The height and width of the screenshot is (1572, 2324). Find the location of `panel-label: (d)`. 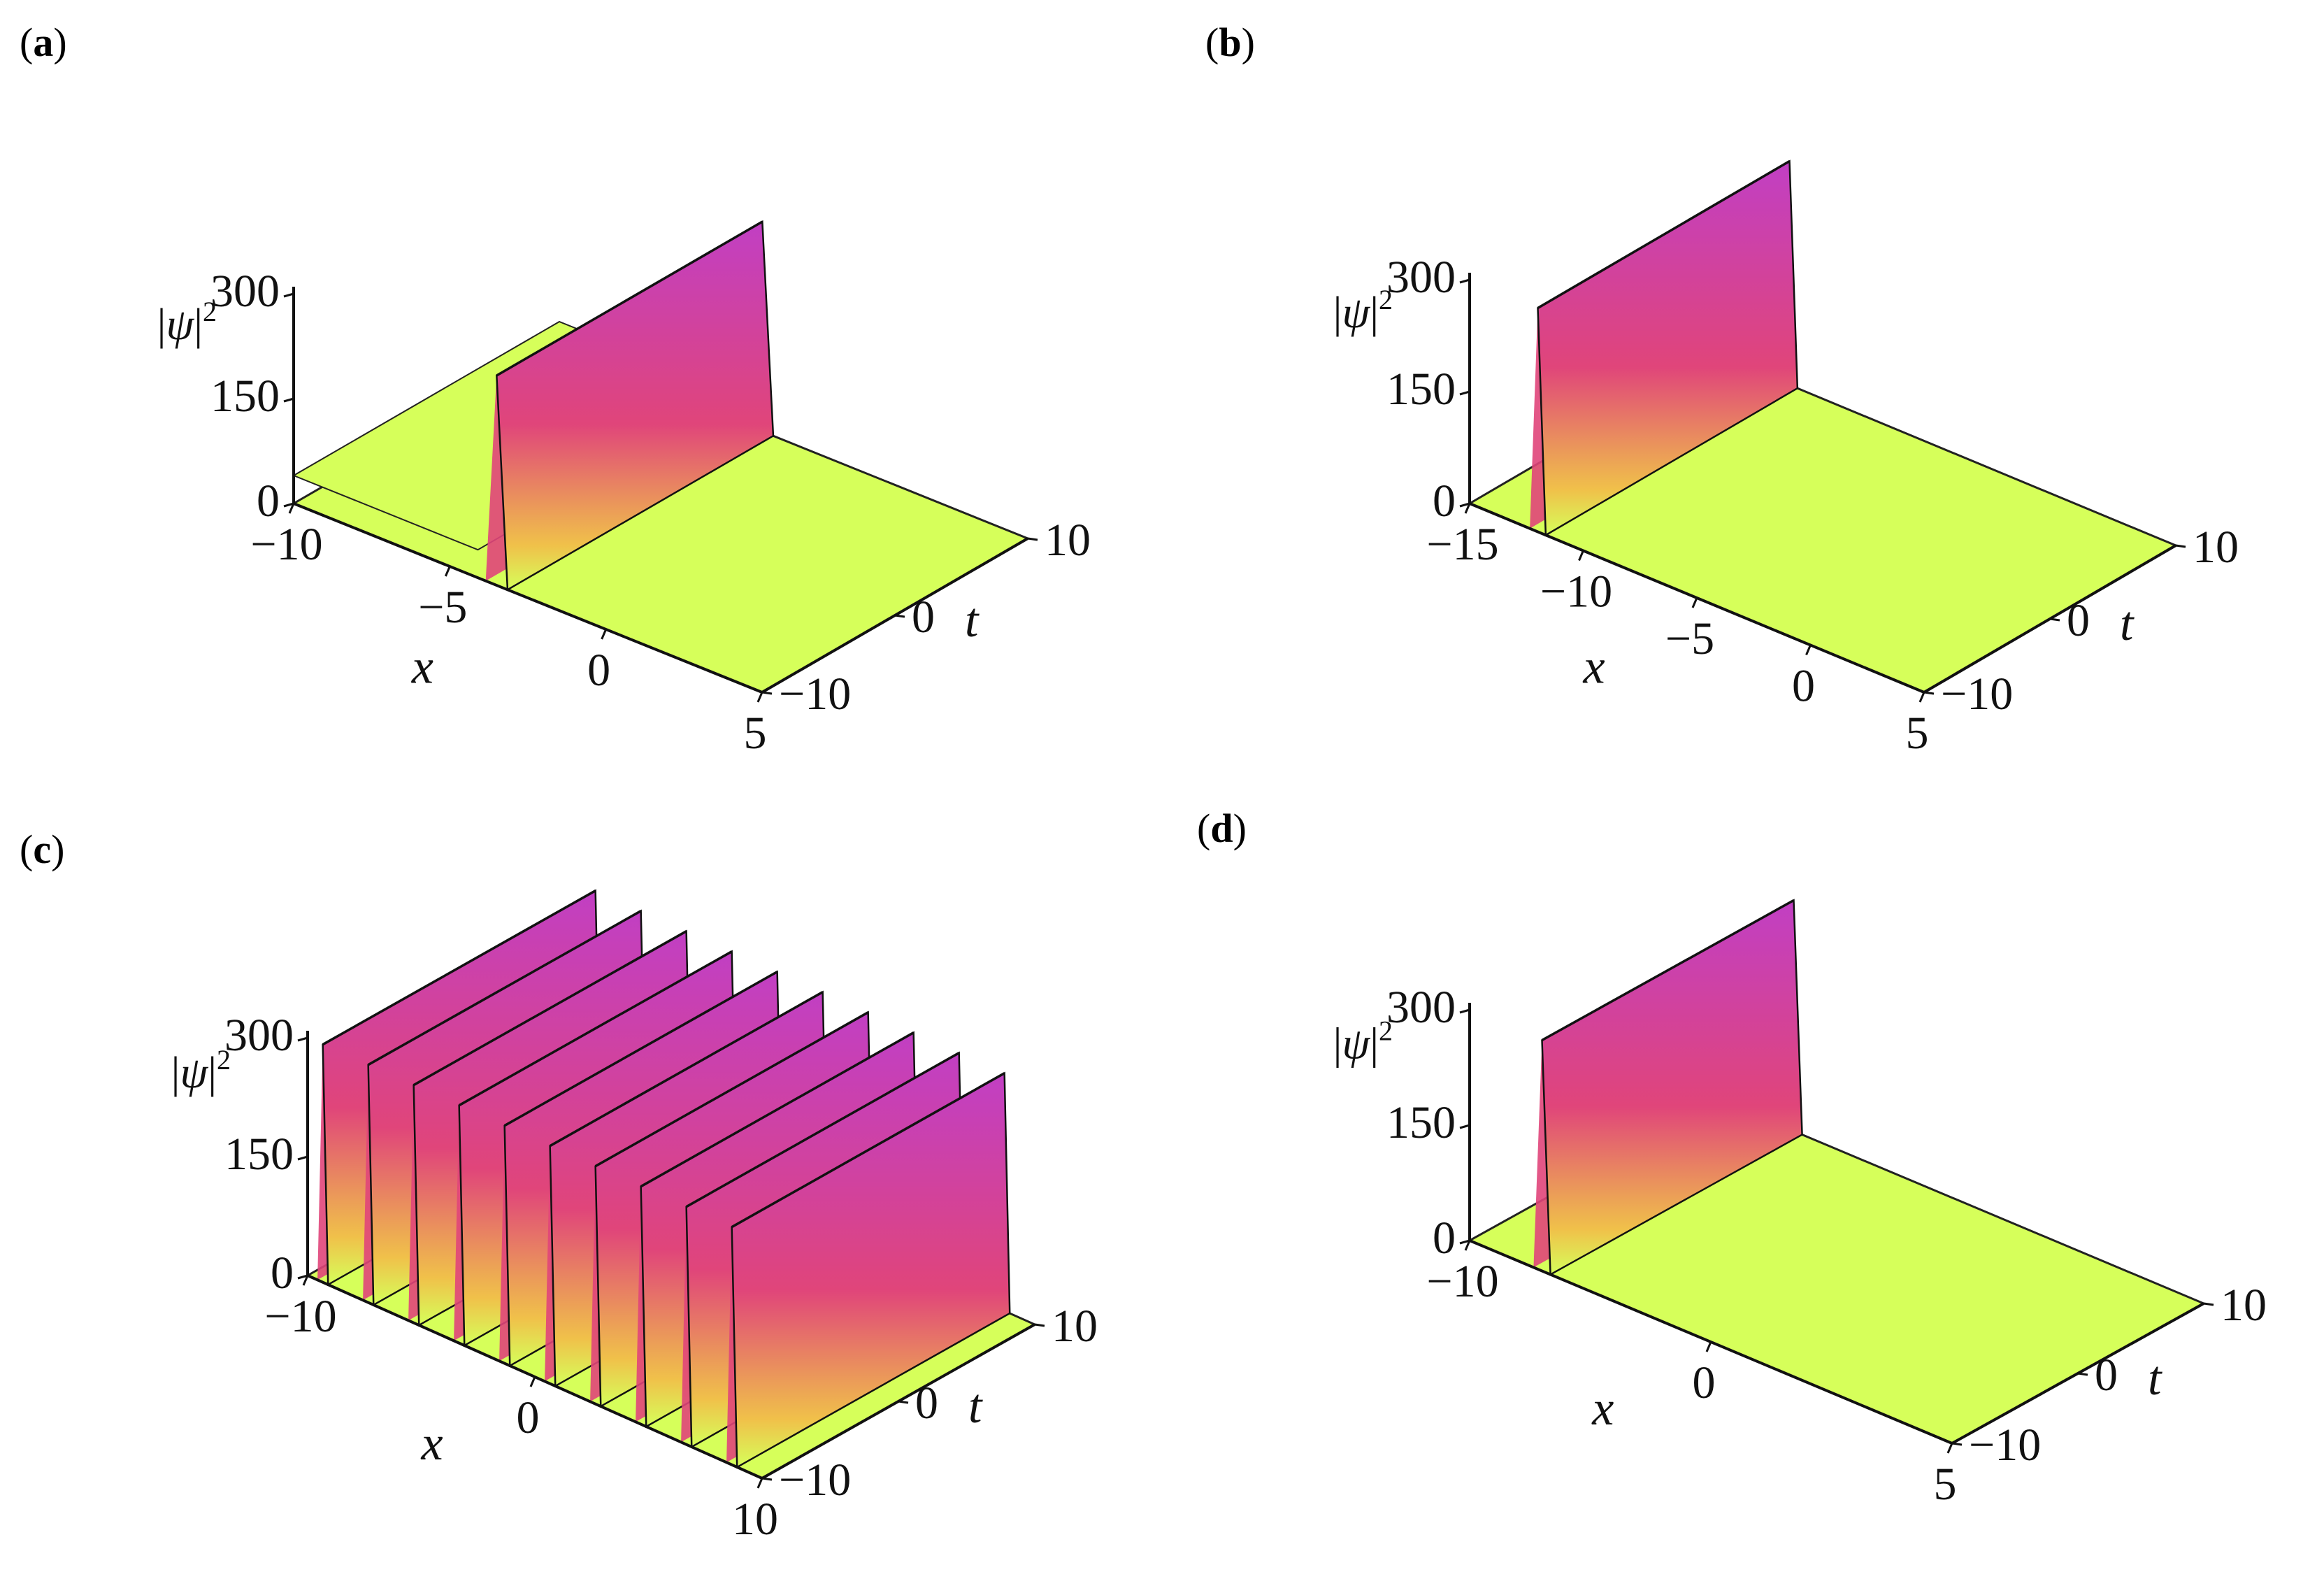

panel-label: (d) is located at coordinates (1222, 828).